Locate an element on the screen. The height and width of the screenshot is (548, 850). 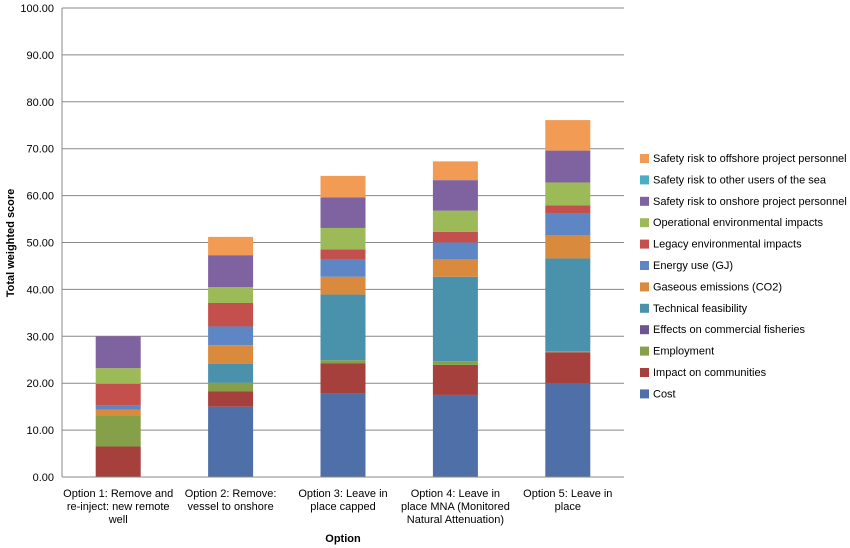
x-tick-label: Option 4: Leave in is located at coordinates (455, 494).